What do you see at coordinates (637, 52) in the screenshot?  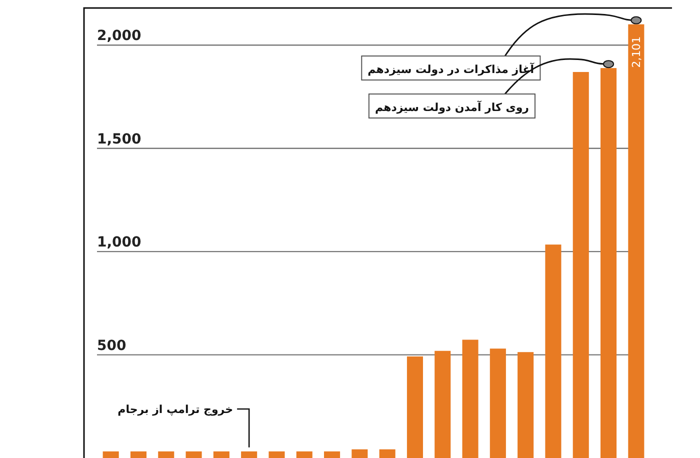 I see `data-label: 2,101` at bounding box center [637, 52].